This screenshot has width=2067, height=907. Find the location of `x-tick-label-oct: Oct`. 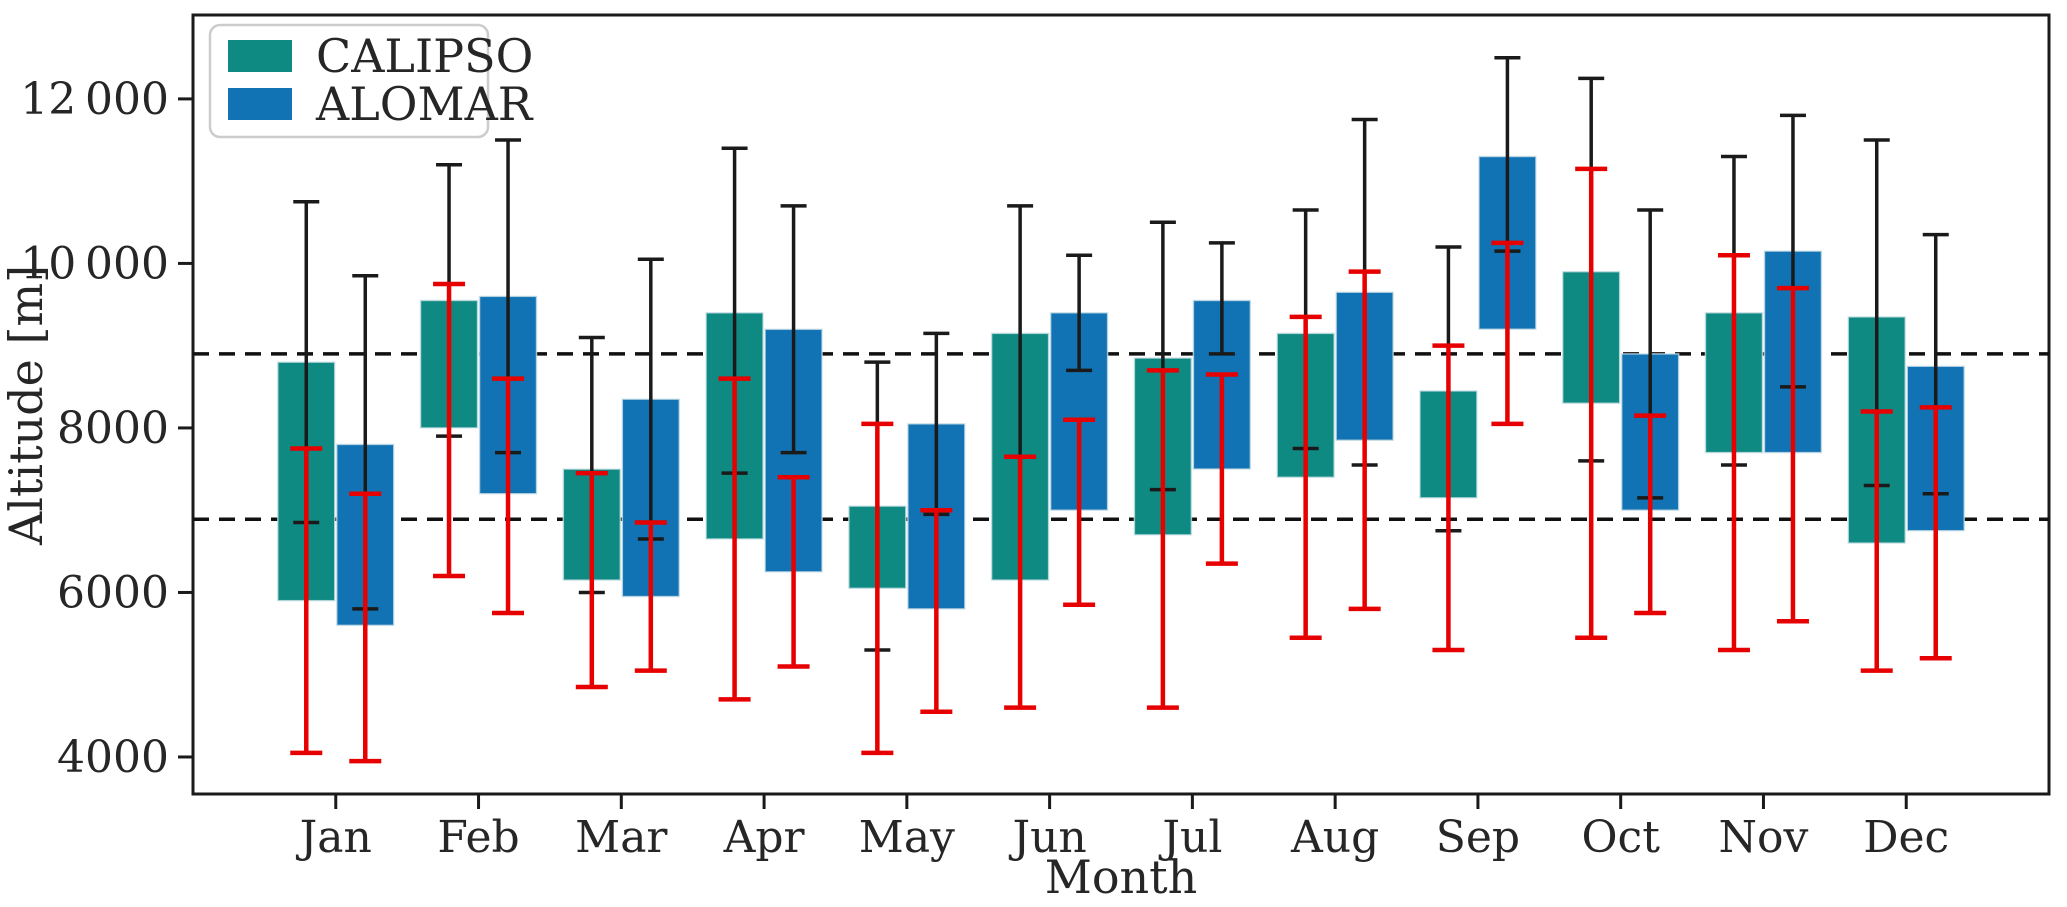

x-tick-label-oct: Oct is located at coordinates (1620, 837).